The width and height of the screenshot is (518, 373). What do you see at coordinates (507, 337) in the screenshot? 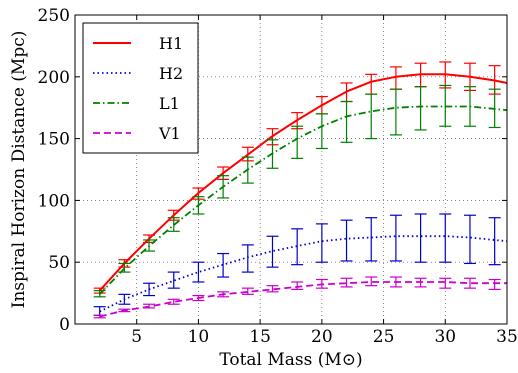
I see `x-tick-label: 35` at bounding box center [507, 337].